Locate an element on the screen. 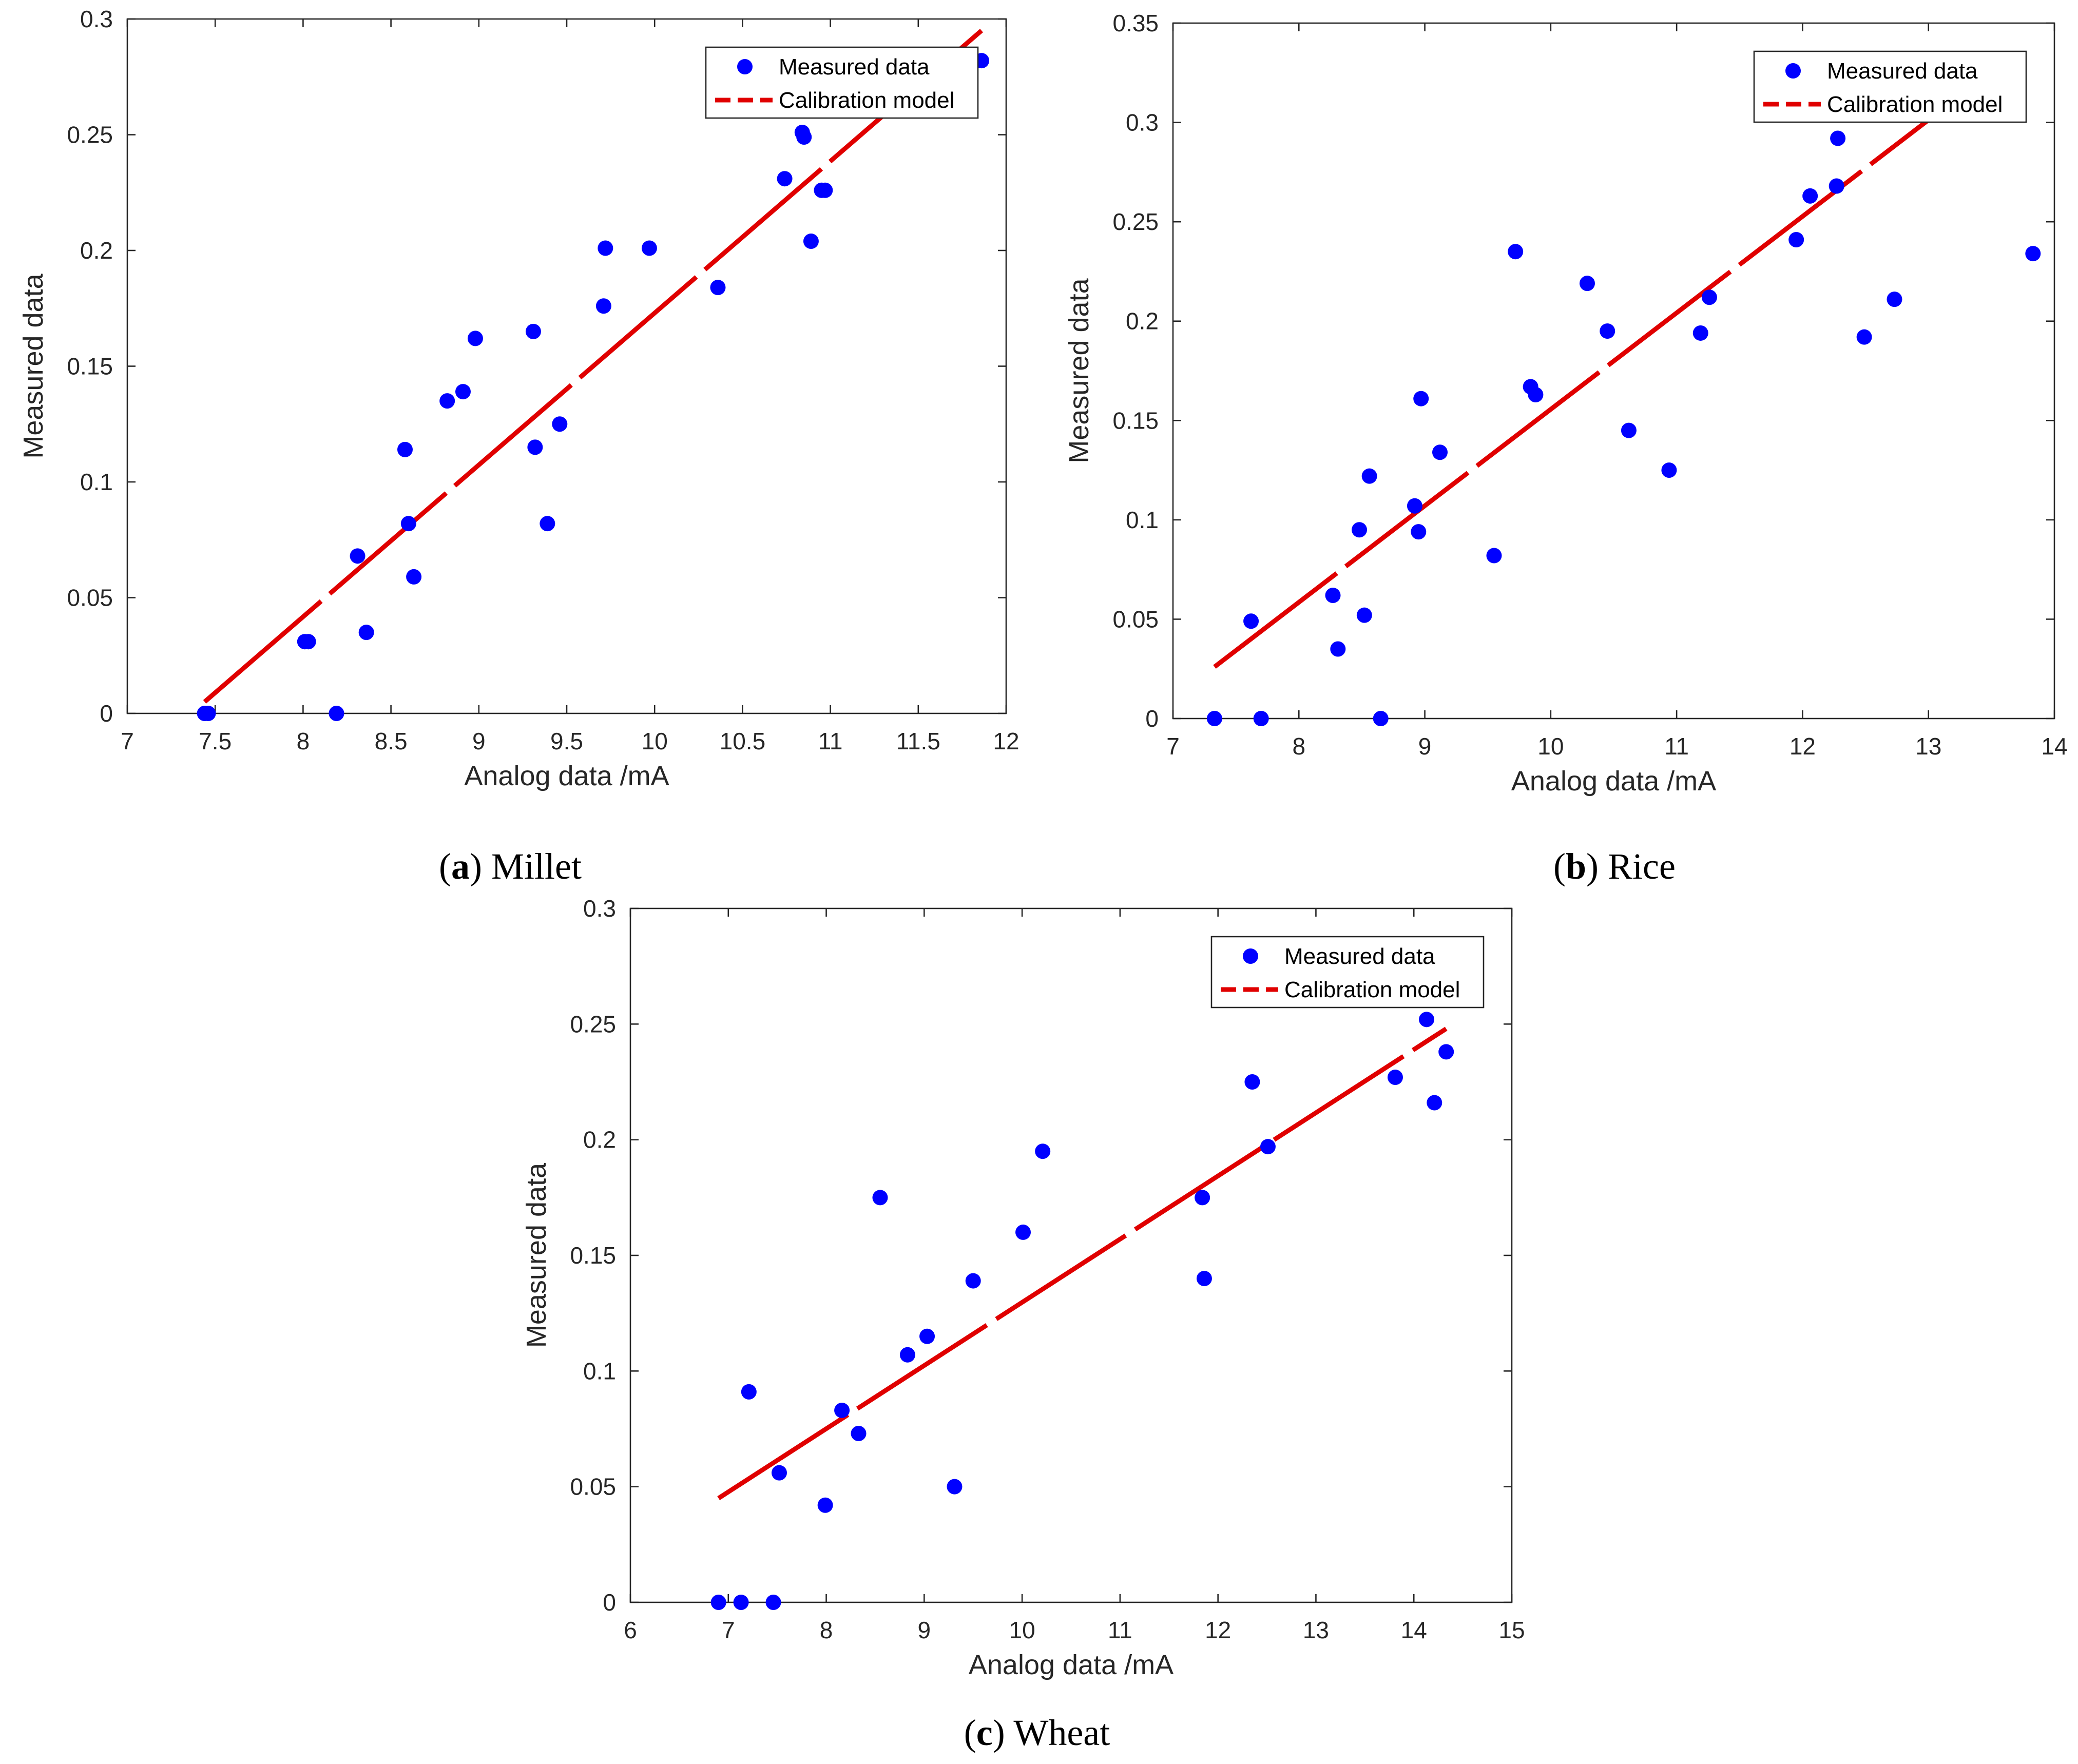  y-tick-label: 0.35 is located at coordinates (1135, 23).